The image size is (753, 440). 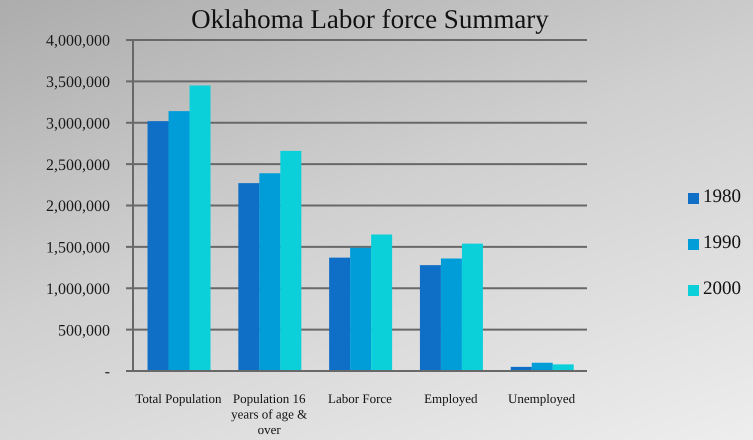 What do you see at coordinates (542, 398) in the screenshot?
I see `x-tick-label: Unemployed` at bounding box center [542, 398].